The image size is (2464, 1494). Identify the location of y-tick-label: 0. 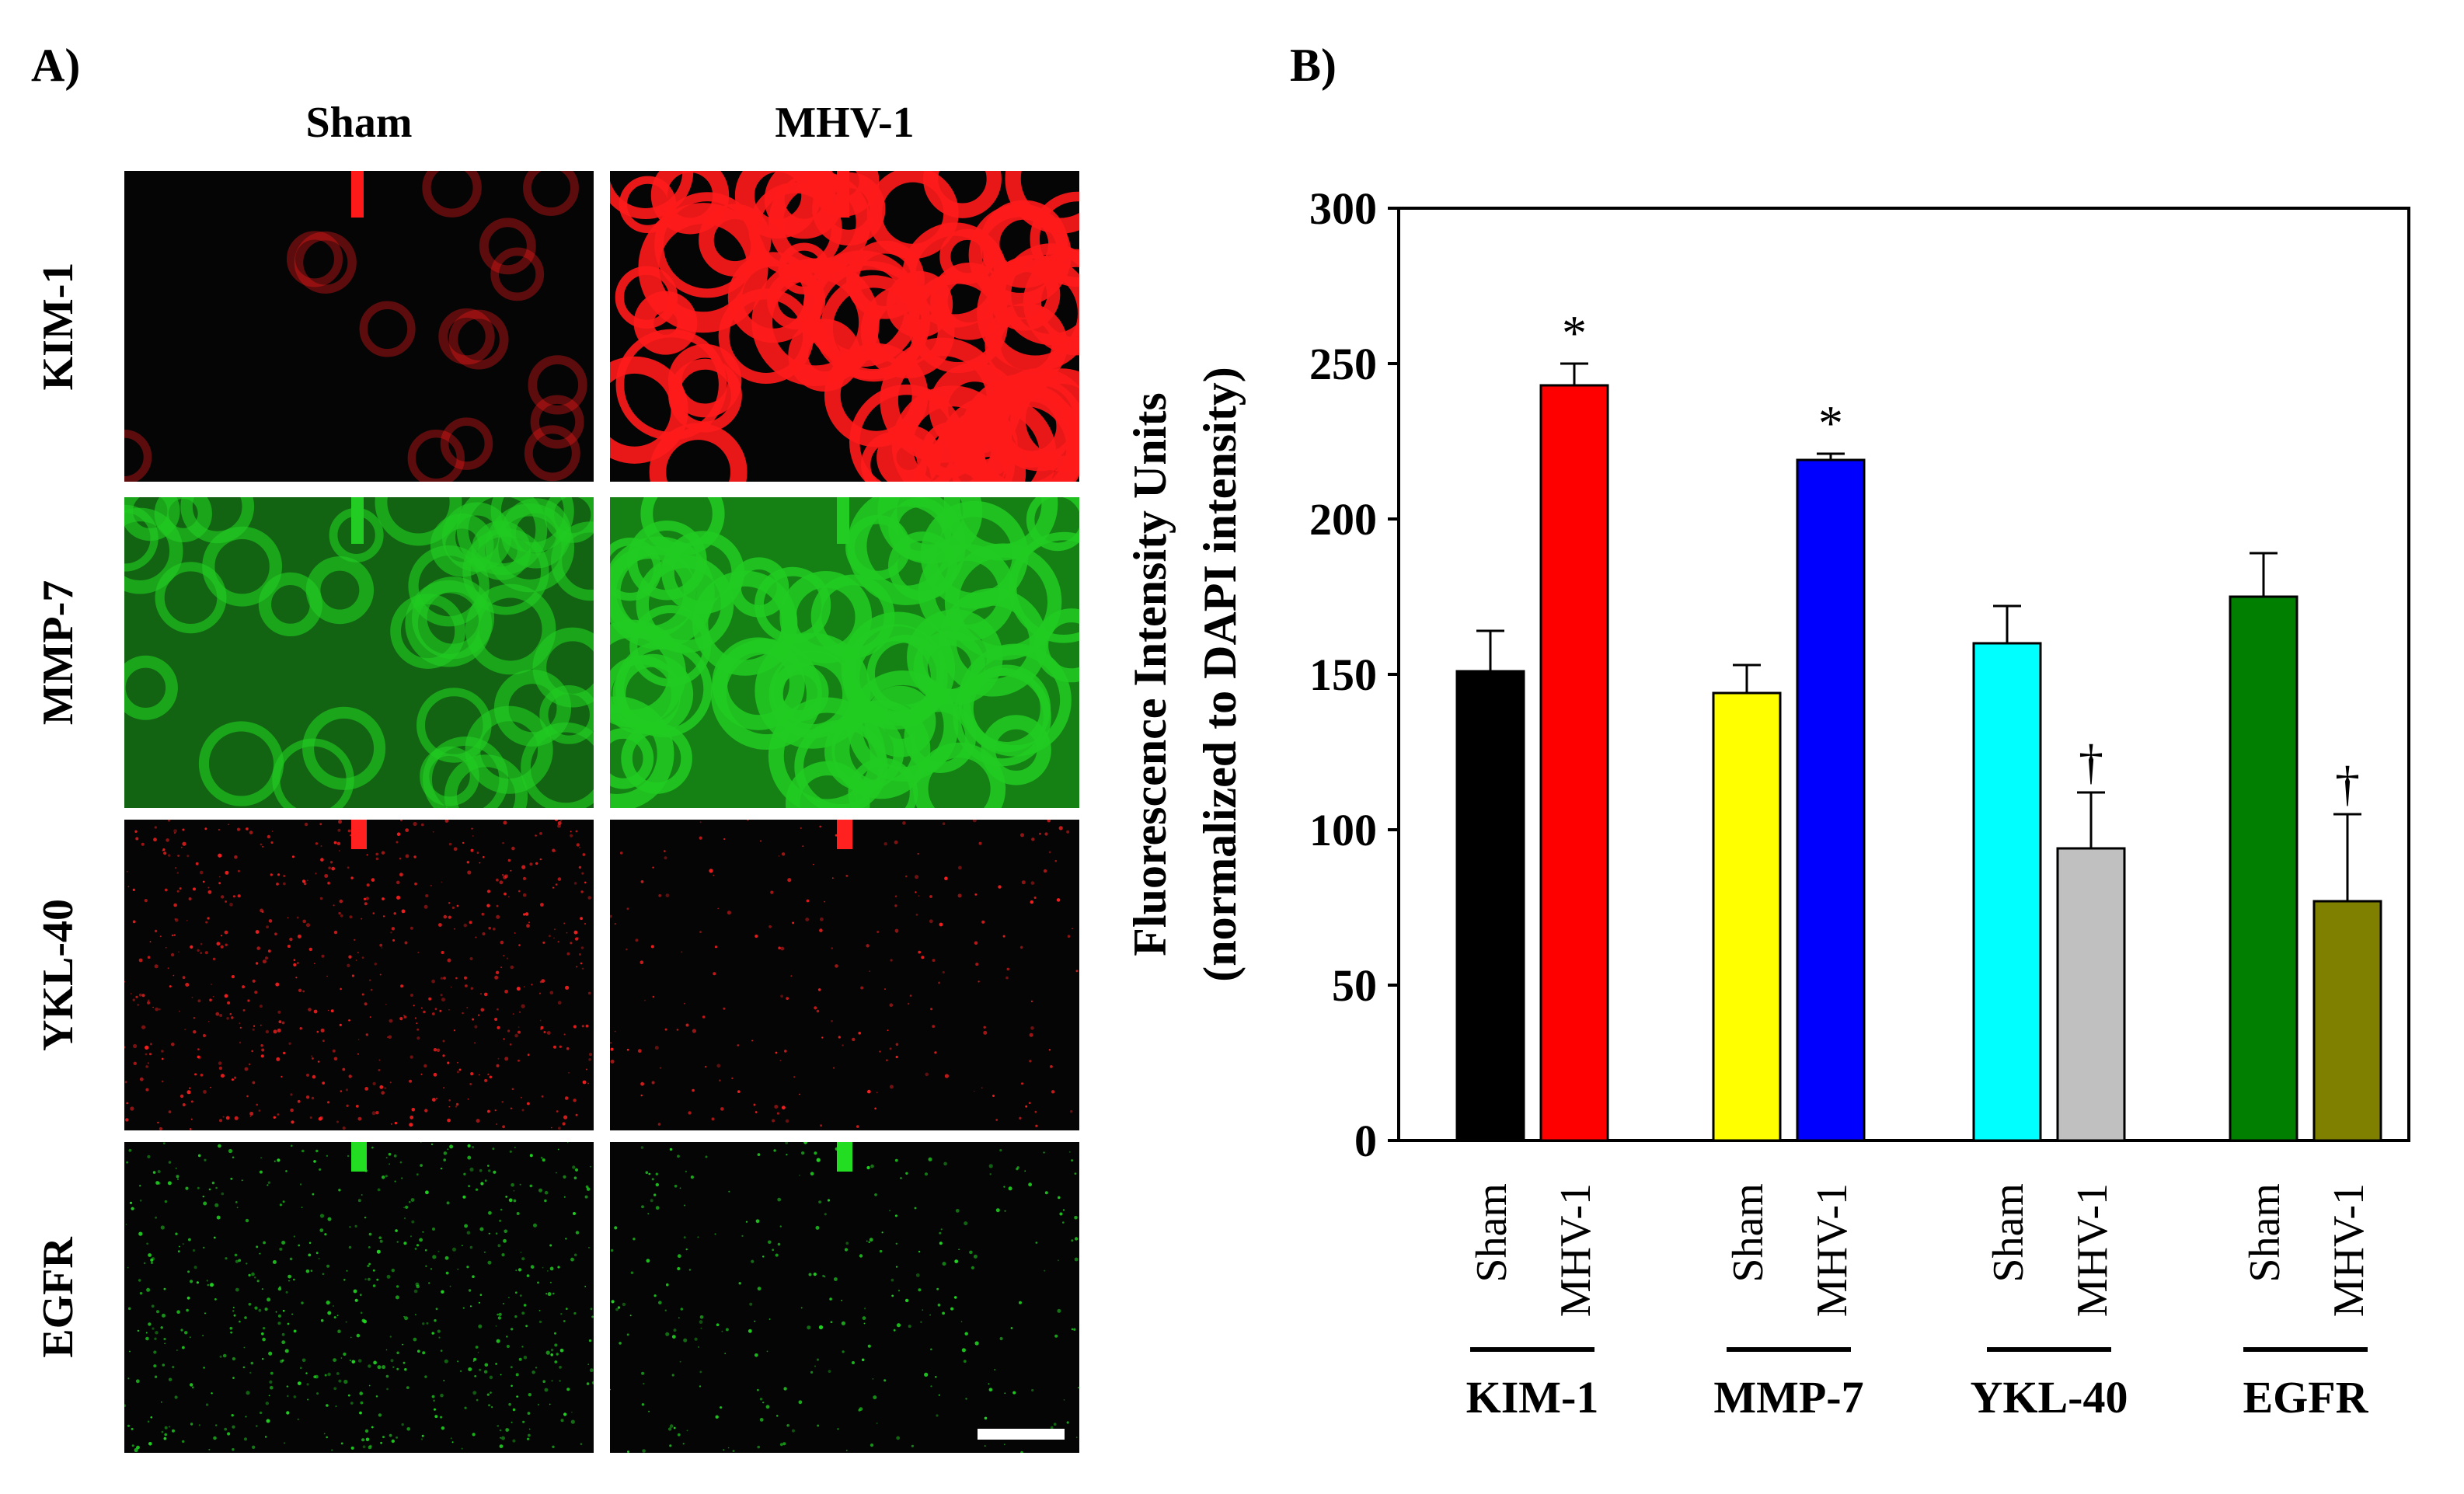
(1365, 1141).